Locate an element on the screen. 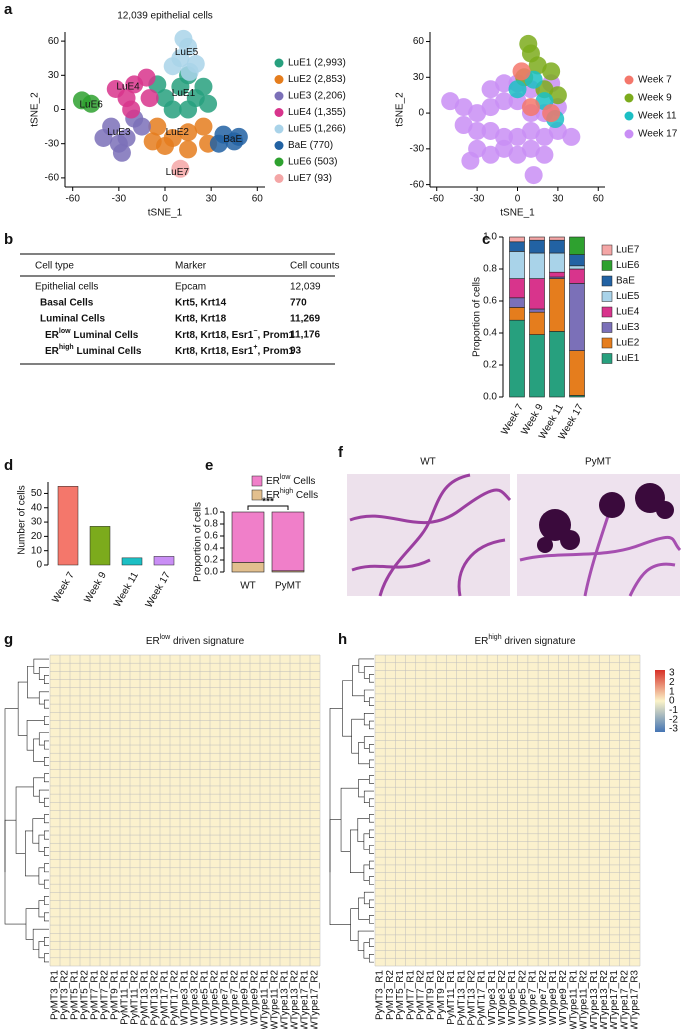  significance-bracket is located at coordinates (268, 507).